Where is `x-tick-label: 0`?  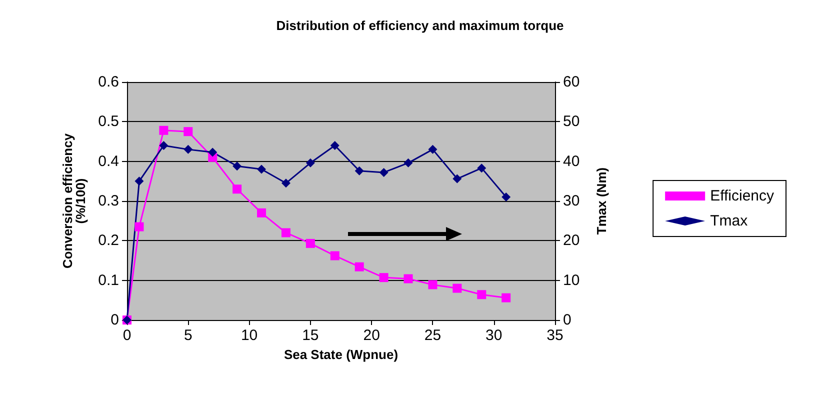
x-tick-label: 0 is located at coordinates (127, 335).